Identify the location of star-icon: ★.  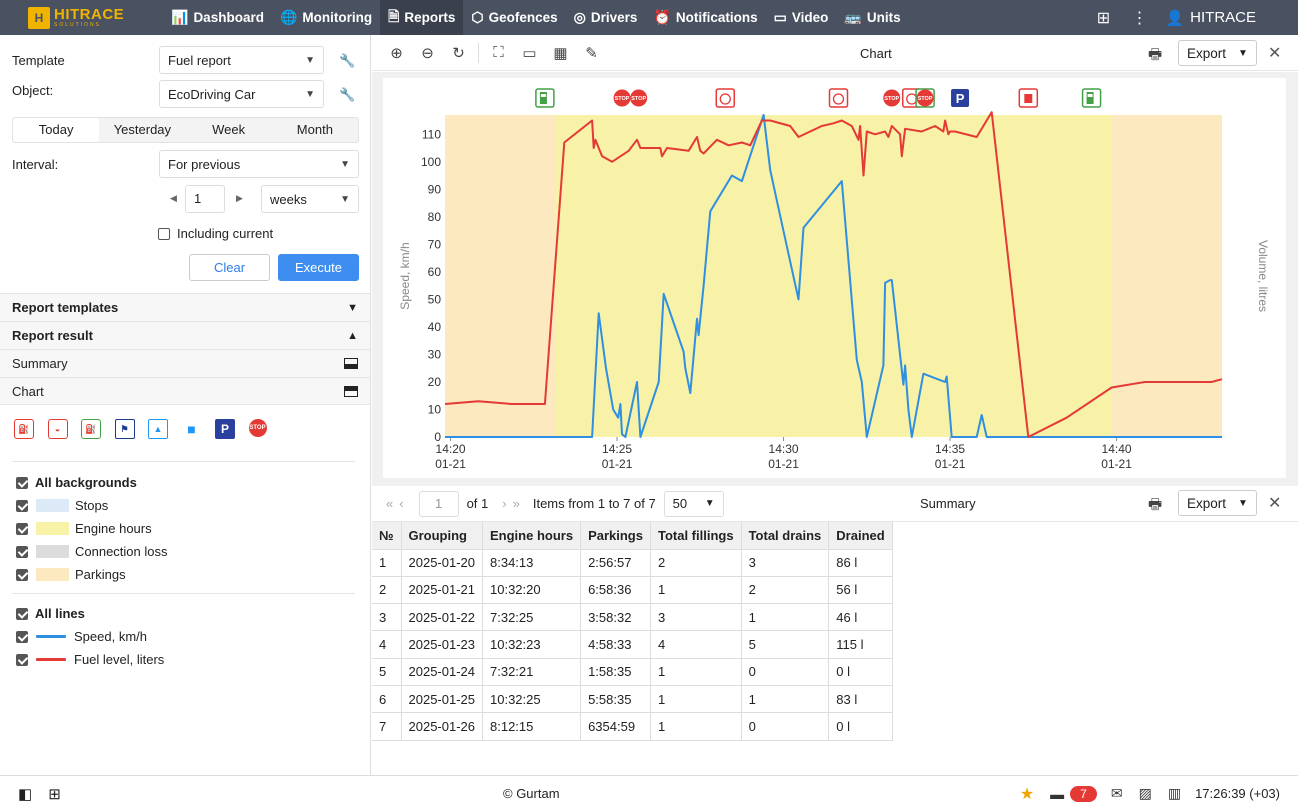
(1027, 794).